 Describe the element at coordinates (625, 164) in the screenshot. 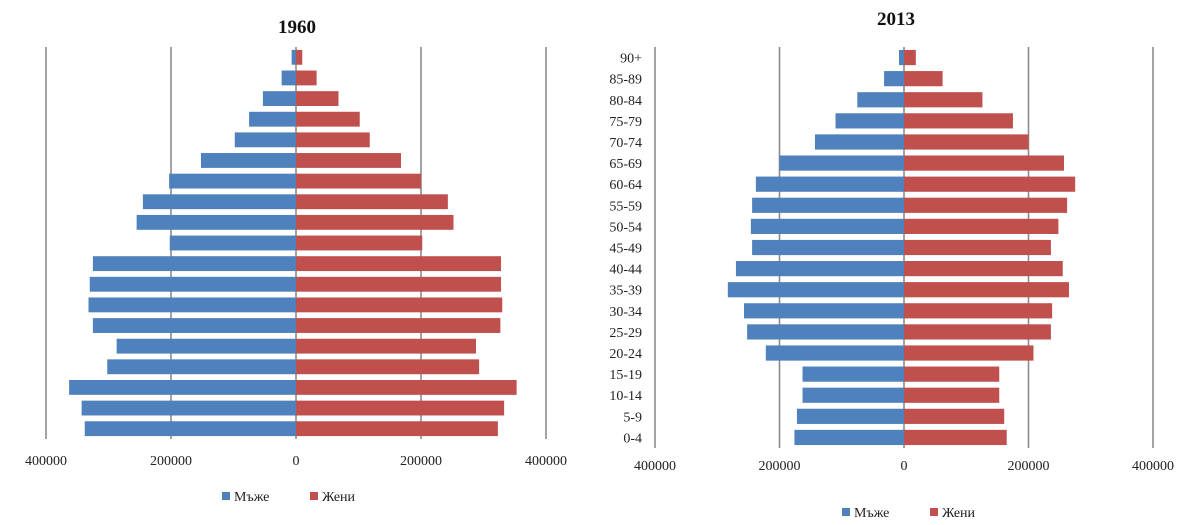

I see `chart-2013-category-label: 65-69` at that location.